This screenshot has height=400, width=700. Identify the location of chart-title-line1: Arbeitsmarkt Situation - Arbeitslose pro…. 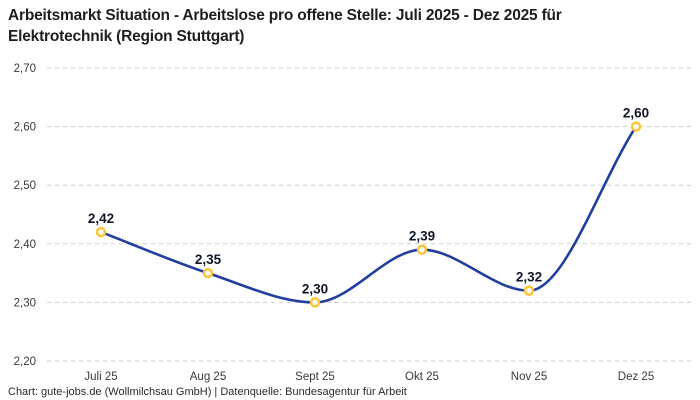
(285, 15).